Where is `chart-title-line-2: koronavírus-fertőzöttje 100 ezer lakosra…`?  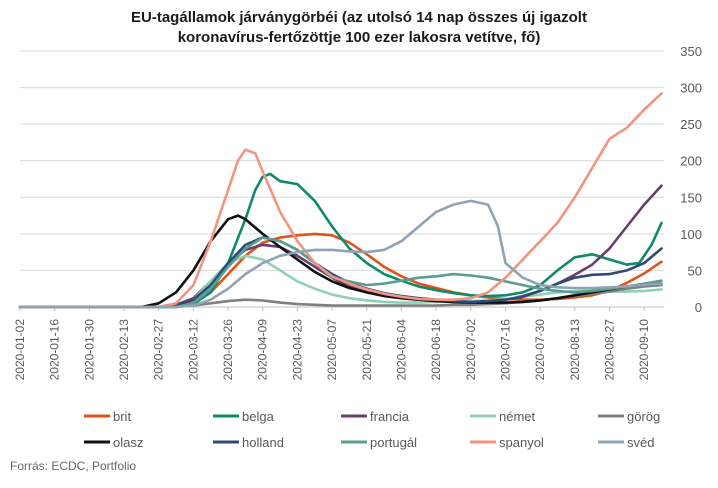
chart-title-line-2: koronavírus-fertőzöttje 100 ezer lakosra… is located at coordinates (359, 37).